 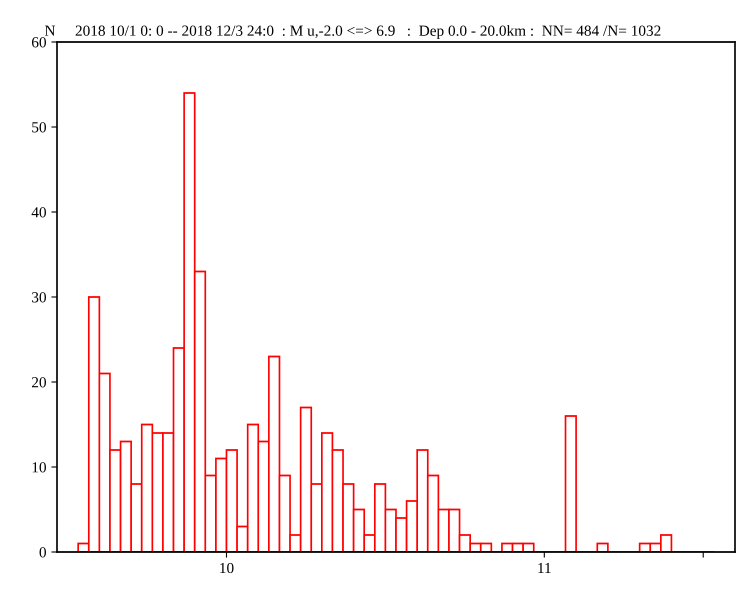 I want to click on y-tick-label: 50, so click(x=39, y=127).